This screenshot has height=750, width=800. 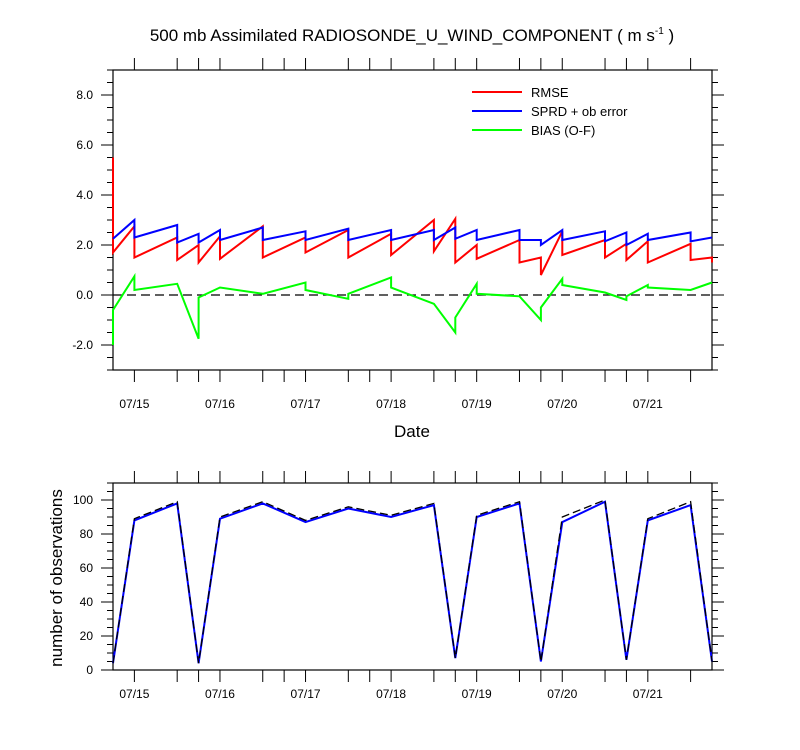 I want to click on x-axis-title: Date, so click(x=412, y=431).